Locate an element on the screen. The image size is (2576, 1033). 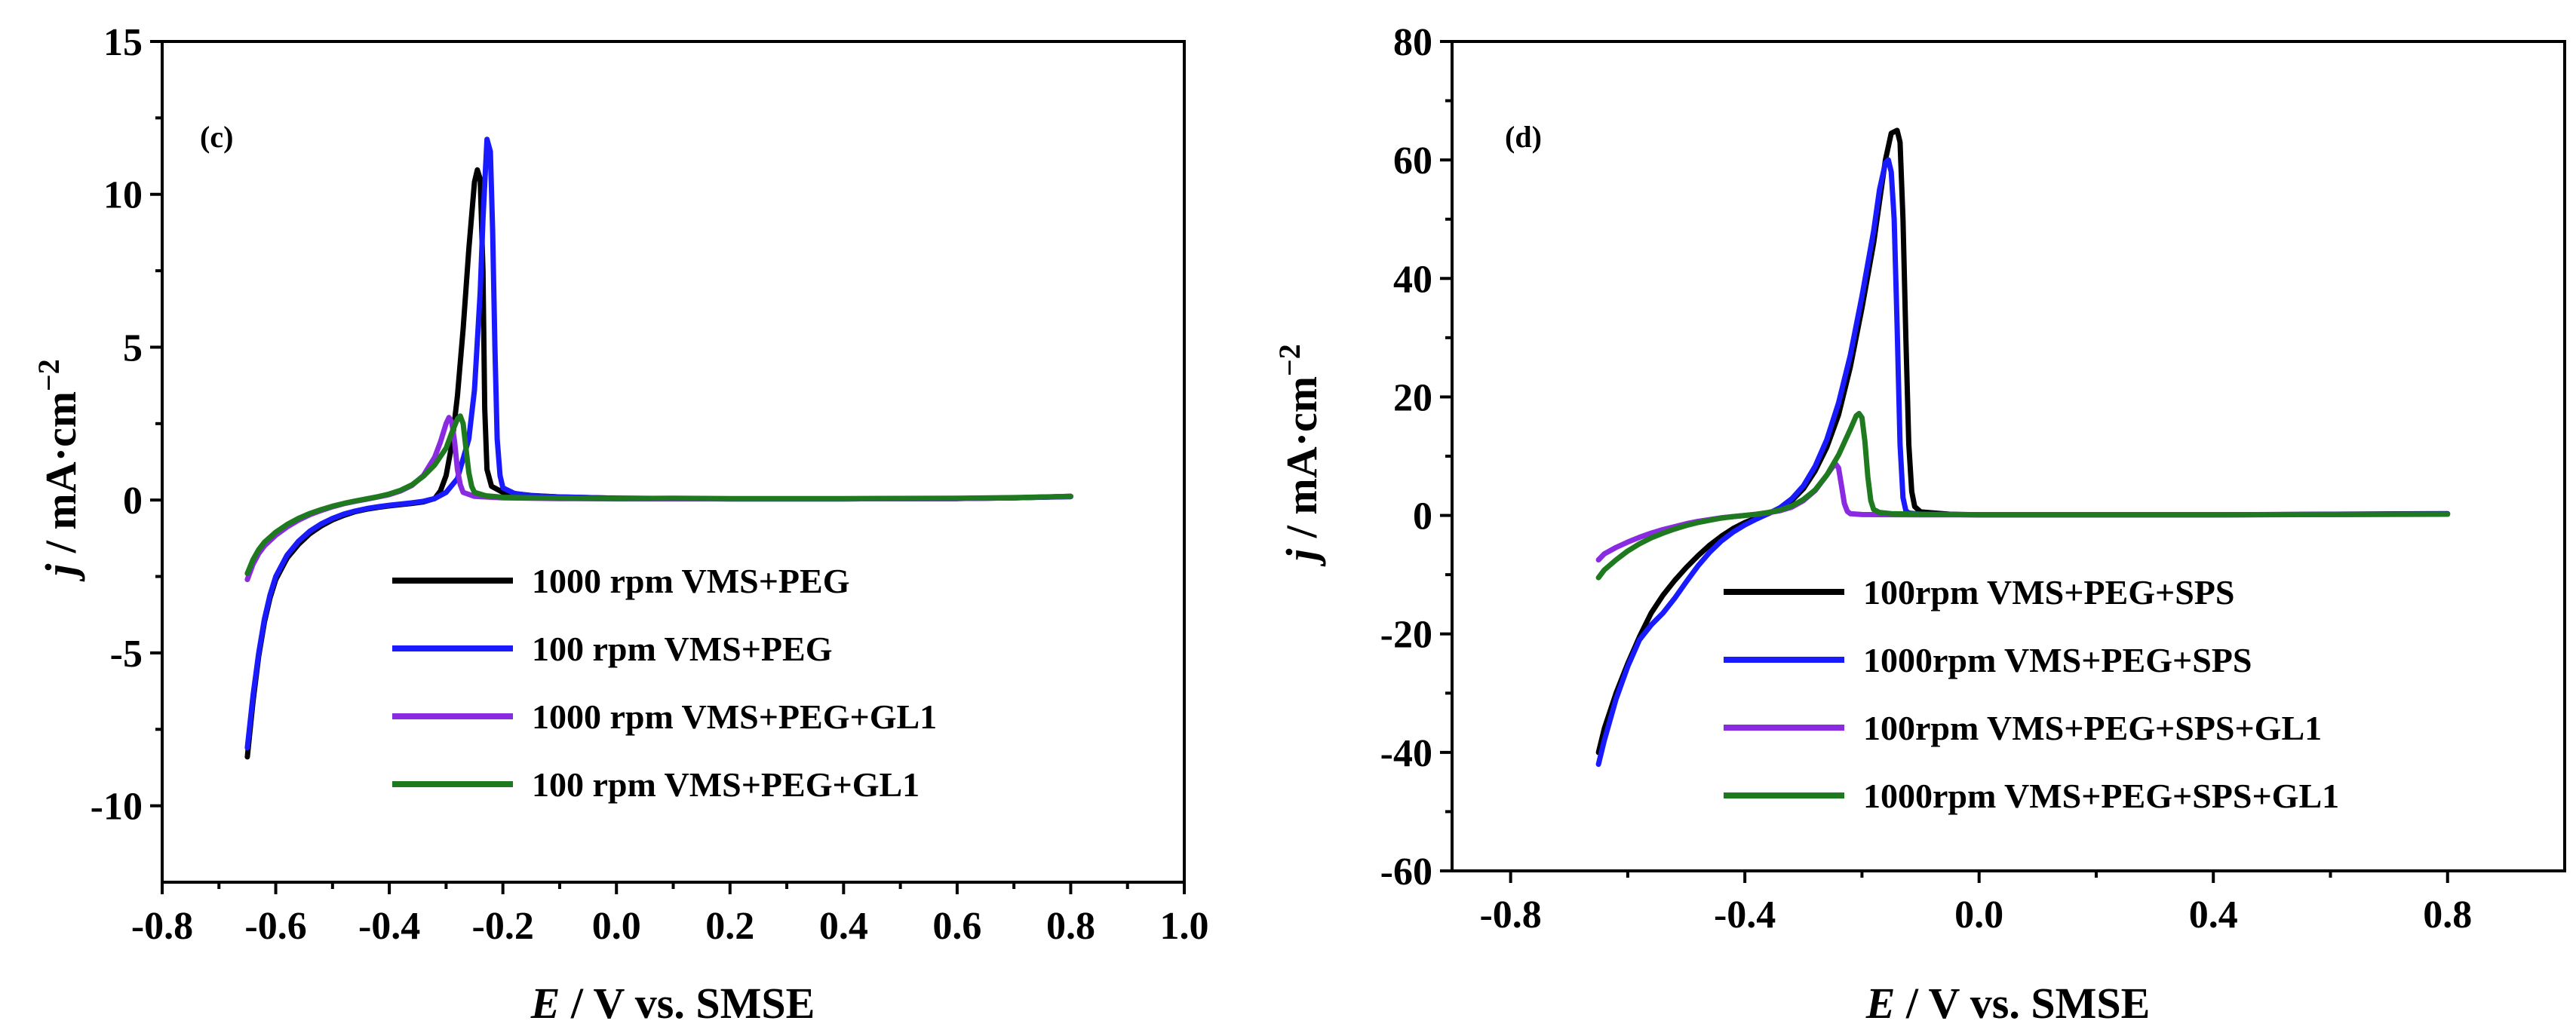
legend-label: 100rpm VMS+PEG+SPS+GL1 is located at coordinates (2092, 728).